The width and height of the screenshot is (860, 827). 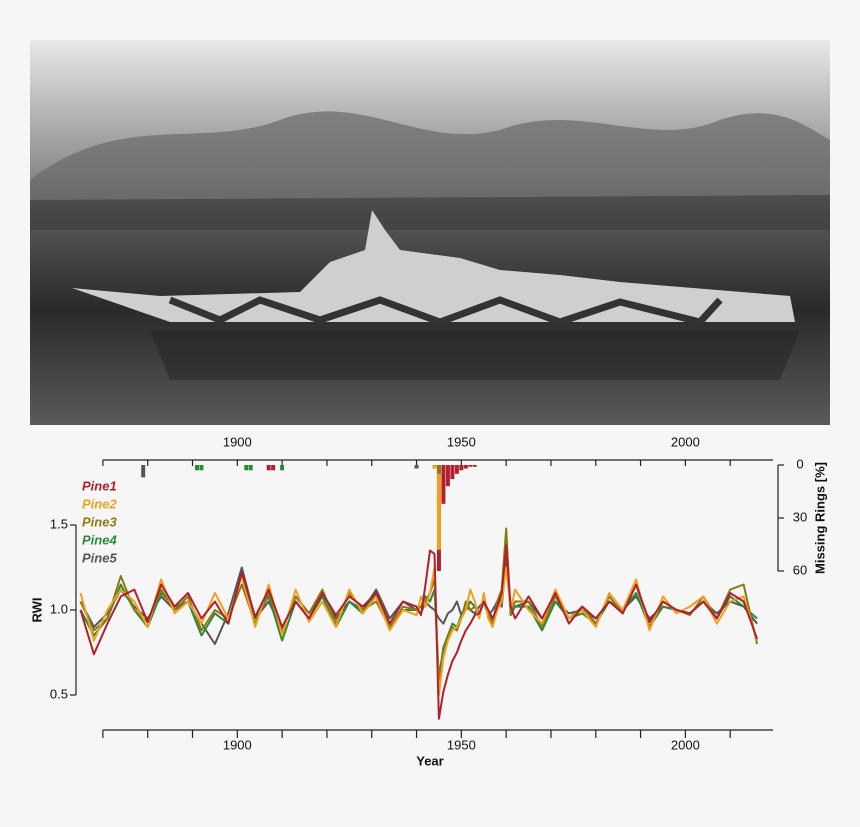 I want to click on x-axis-label: Year, so click(x=429, y=760).